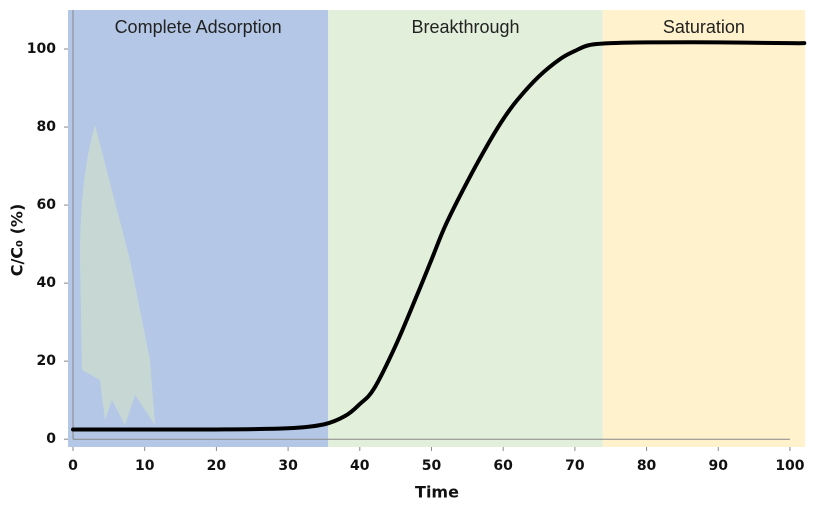 The image size is (837, 505). What do you see at coordinates (647, 466) in the screenshot?
I see `x-tick-label: 80` at bounding box center [647, 466].